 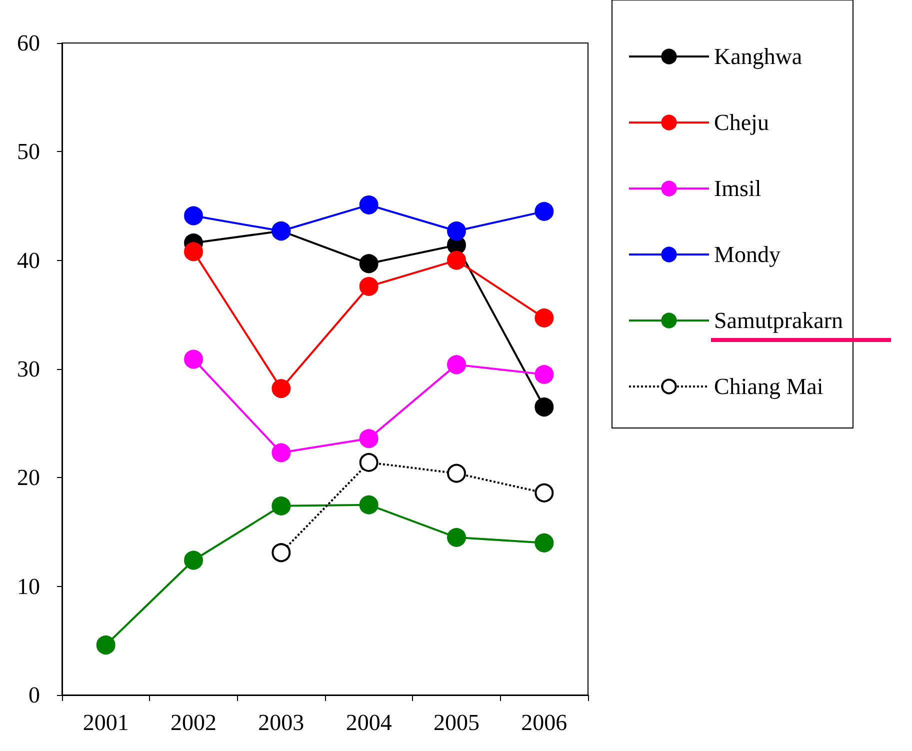 What do you see at coordinates (193, 722) in the screenshot?
I see `x-tick-label: 2002` at bounding box center [193, 722].